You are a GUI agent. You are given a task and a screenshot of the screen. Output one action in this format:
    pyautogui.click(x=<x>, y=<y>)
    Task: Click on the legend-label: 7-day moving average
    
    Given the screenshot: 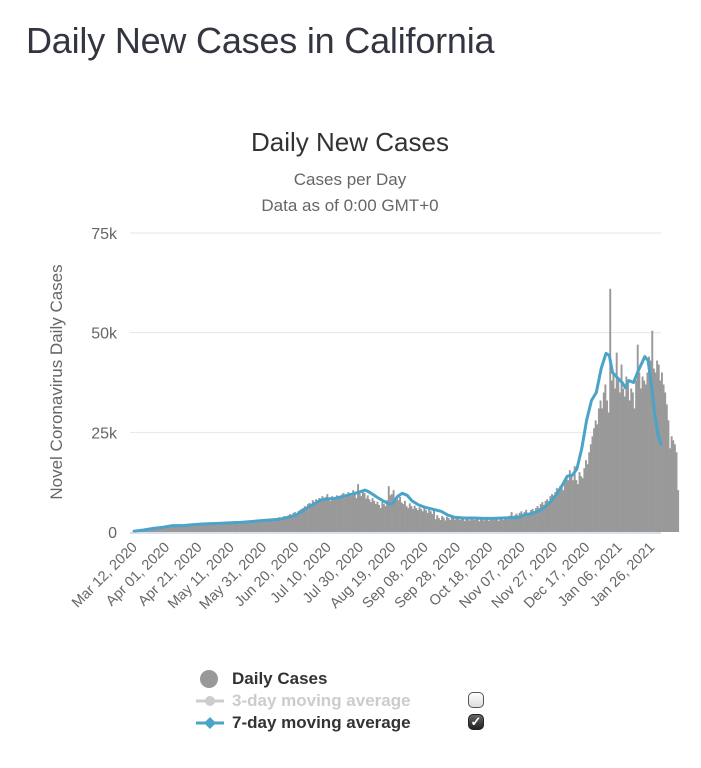 What is the action you would take?
    pyautogui.click(x=321, y=722)
    